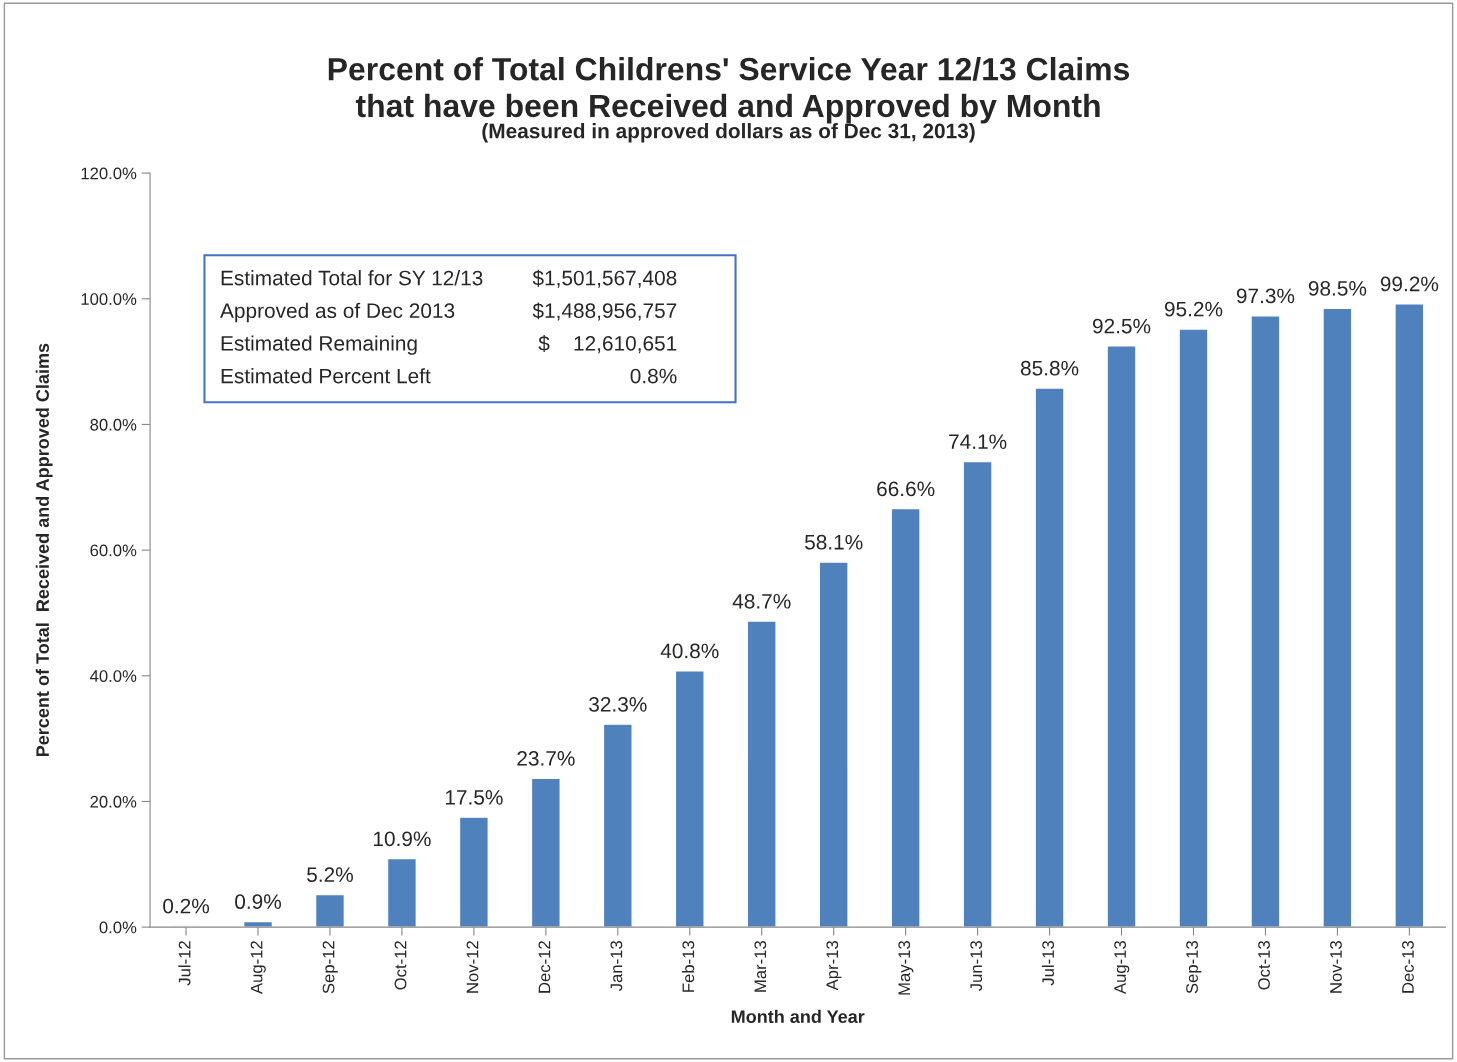  Describe the element at coordinates (113, 550) in the screenshot. I see `y-tick-label: 60.0%` at that location.